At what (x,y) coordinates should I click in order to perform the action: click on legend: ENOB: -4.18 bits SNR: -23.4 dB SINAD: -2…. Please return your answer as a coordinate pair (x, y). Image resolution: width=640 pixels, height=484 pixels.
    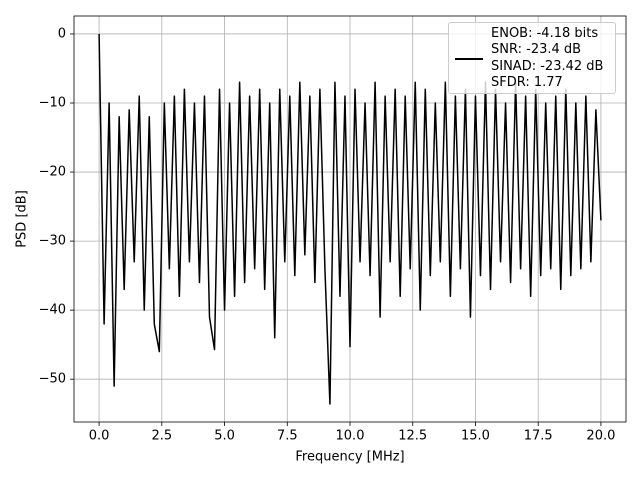
    Looking at the image, I should click on (532, 58).